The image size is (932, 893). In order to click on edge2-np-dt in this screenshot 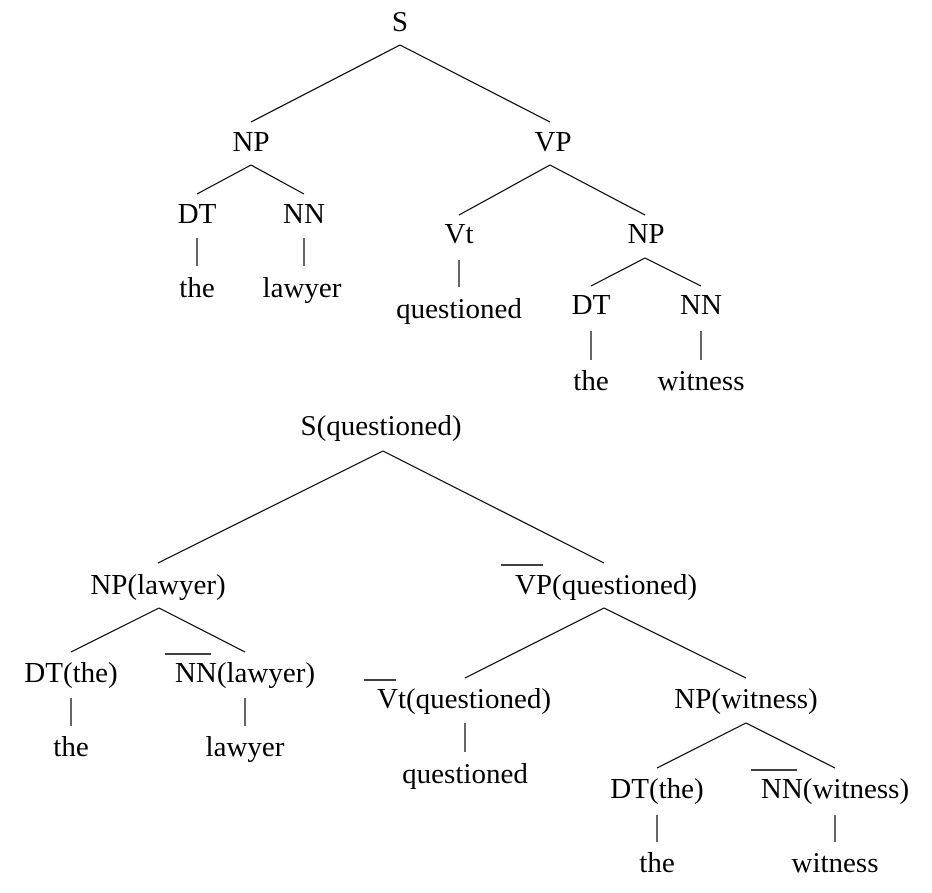, I will do `click(115, 630)`.